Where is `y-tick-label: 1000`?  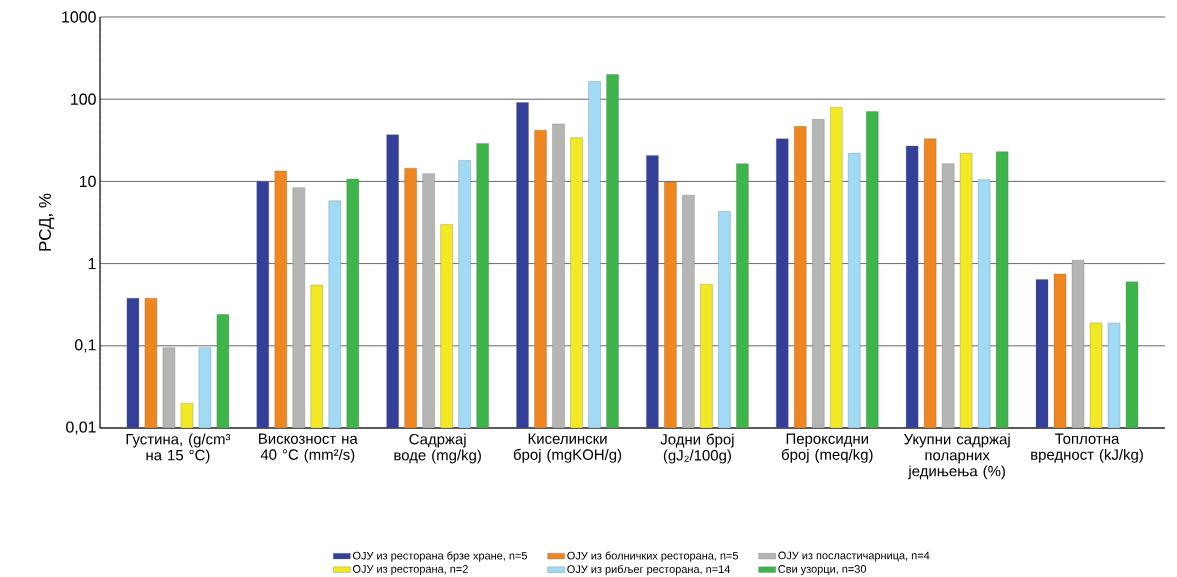
y-tick-label: 1000 is located at coordinates (79, 17).